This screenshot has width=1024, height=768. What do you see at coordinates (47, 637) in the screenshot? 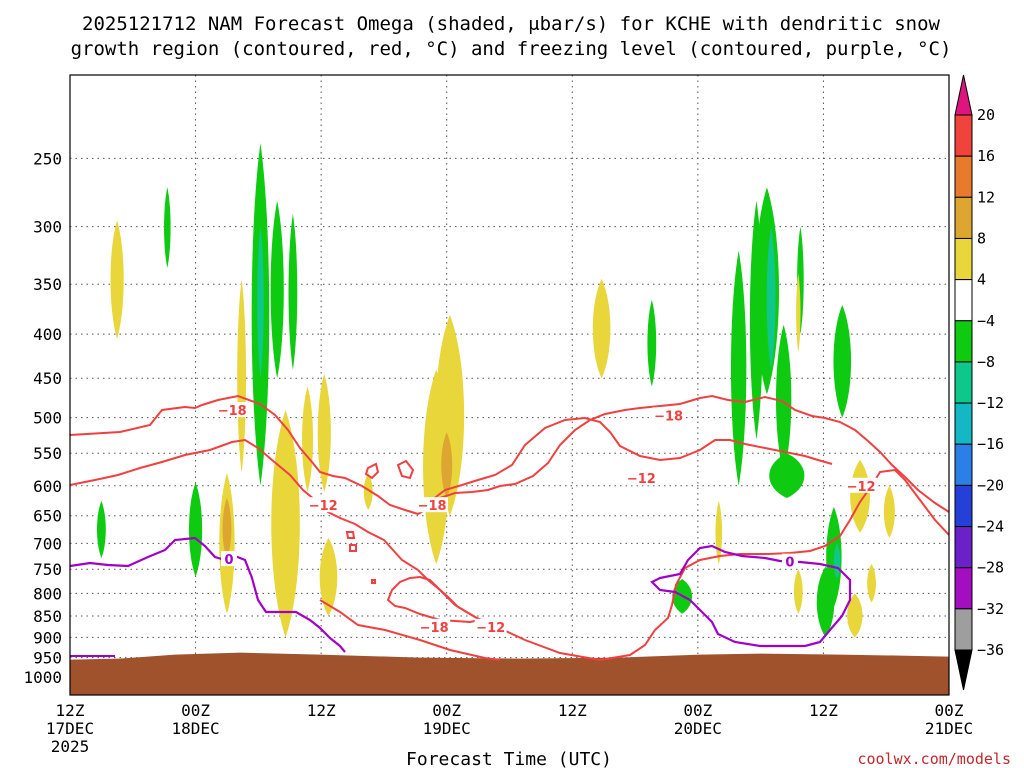
I see `y-tick-label: 900` at bounding box center [47, 637].